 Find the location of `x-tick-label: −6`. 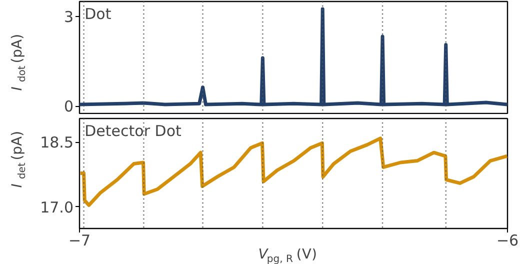

x-tick-label: −6 is located at coordinates (507, 241).